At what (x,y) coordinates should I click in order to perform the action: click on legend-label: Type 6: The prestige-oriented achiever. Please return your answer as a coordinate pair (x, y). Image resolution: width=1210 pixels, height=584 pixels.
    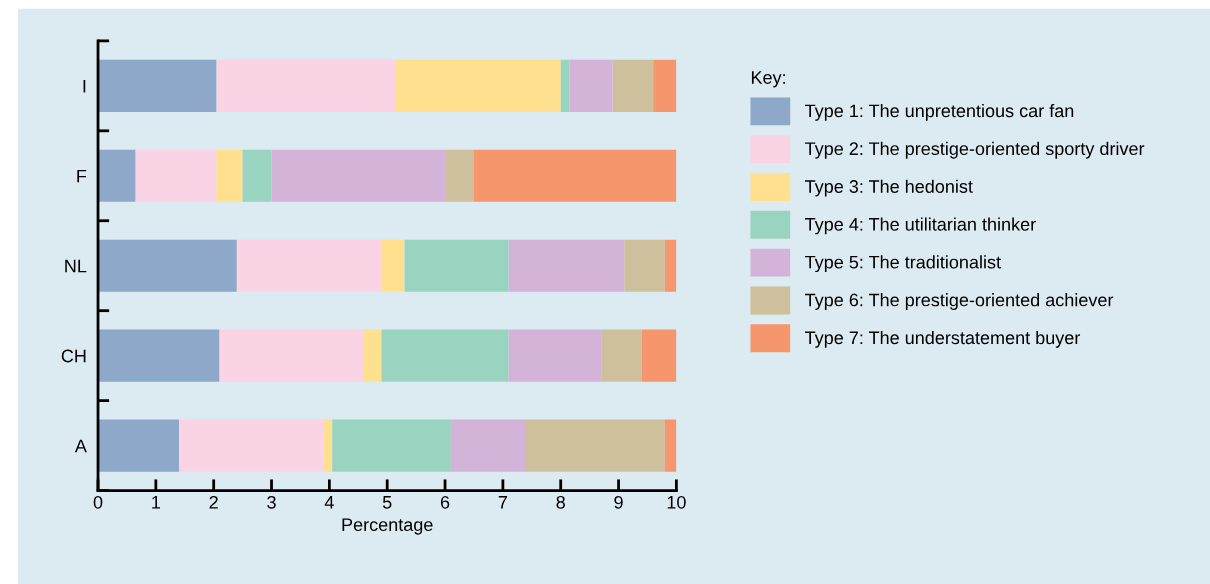
    Looking at the image, I should click on (959, 301).